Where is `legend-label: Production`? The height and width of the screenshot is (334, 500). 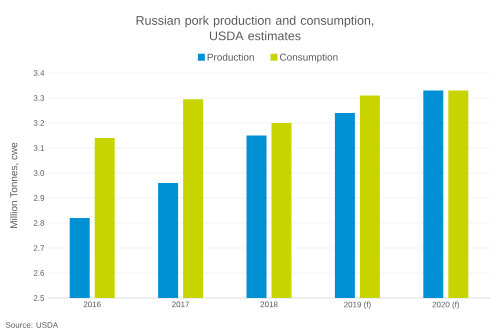 legend-label: Production is located at coordinates (231, 57).